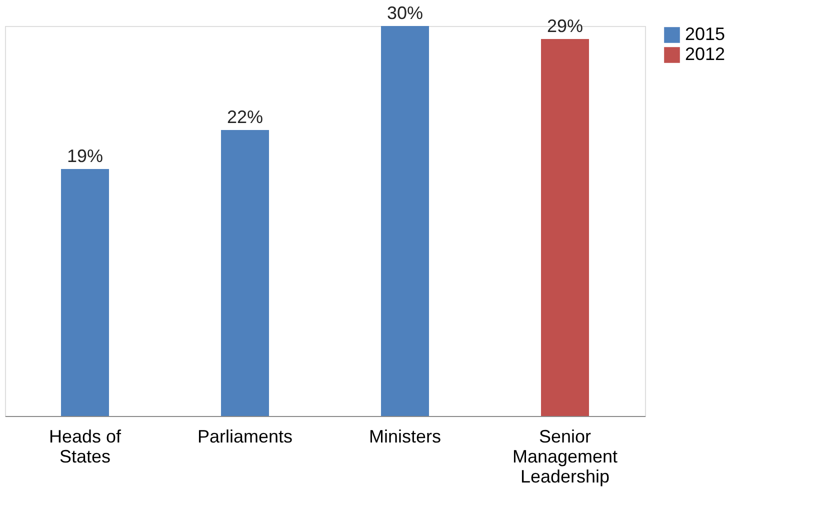  What do you see at coordinates (565, 26) in the screenshot?
I see `data-label: 29%` at bounding box center [565, 26].